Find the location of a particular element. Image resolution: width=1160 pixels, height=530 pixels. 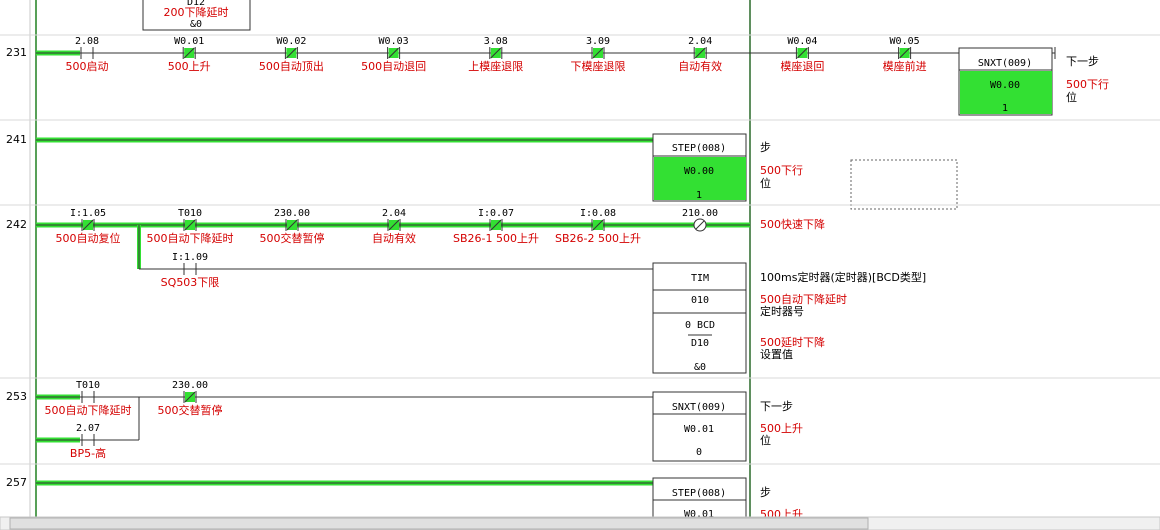

contact-address: W0.04 is located at coordinates (802, 41).